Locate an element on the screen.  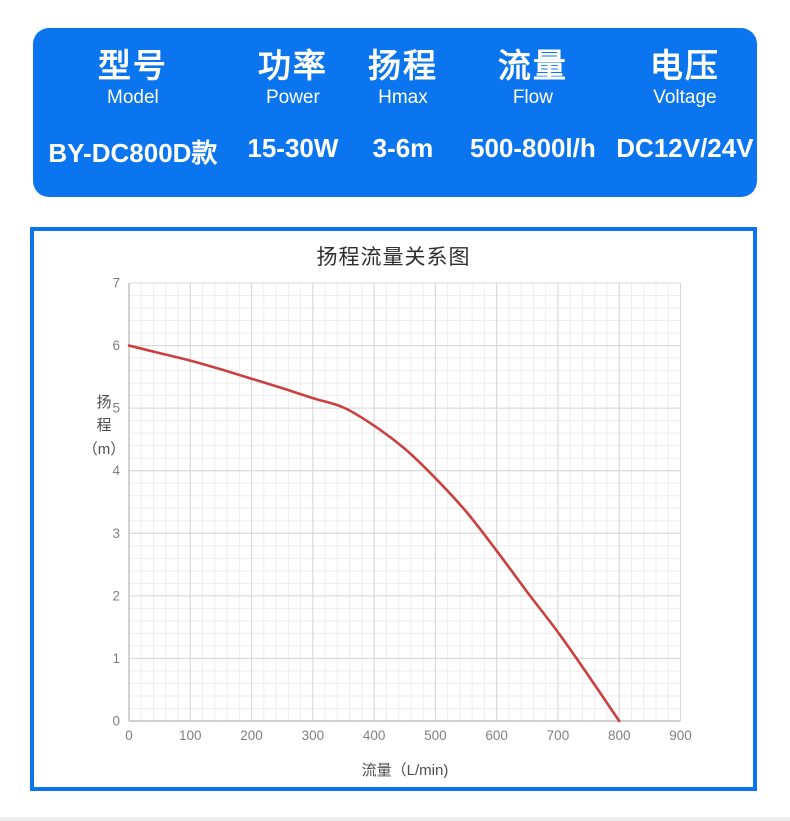
spec-power-en: Power is located at coordinates (292, 98).